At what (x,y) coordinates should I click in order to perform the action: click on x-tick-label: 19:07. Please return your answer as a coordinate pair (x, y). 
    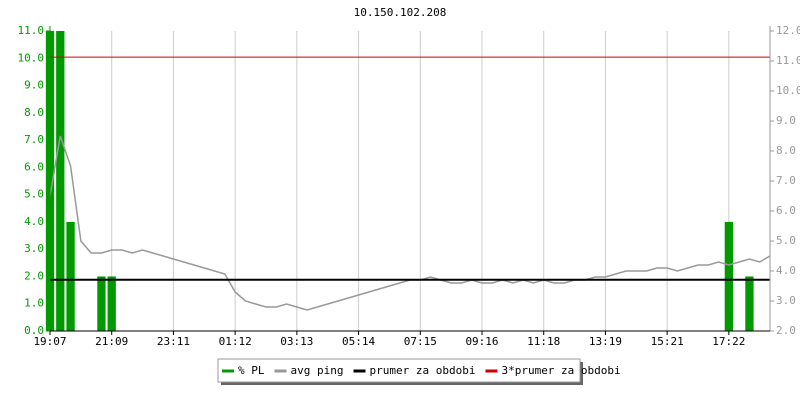
    Looking at the image, I should click on (49, 341).